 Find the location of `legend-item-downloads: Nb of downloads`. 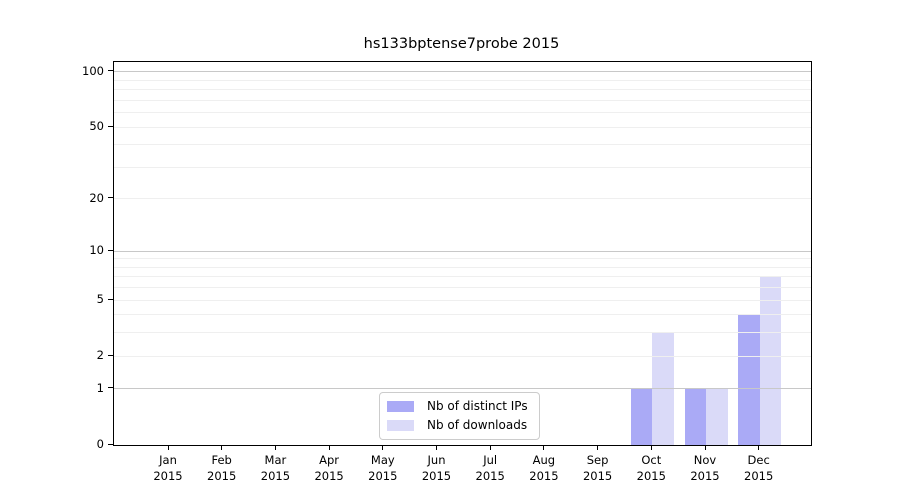

legend-item-downloads: Nb of downloads is located at coordinates (457, 425).